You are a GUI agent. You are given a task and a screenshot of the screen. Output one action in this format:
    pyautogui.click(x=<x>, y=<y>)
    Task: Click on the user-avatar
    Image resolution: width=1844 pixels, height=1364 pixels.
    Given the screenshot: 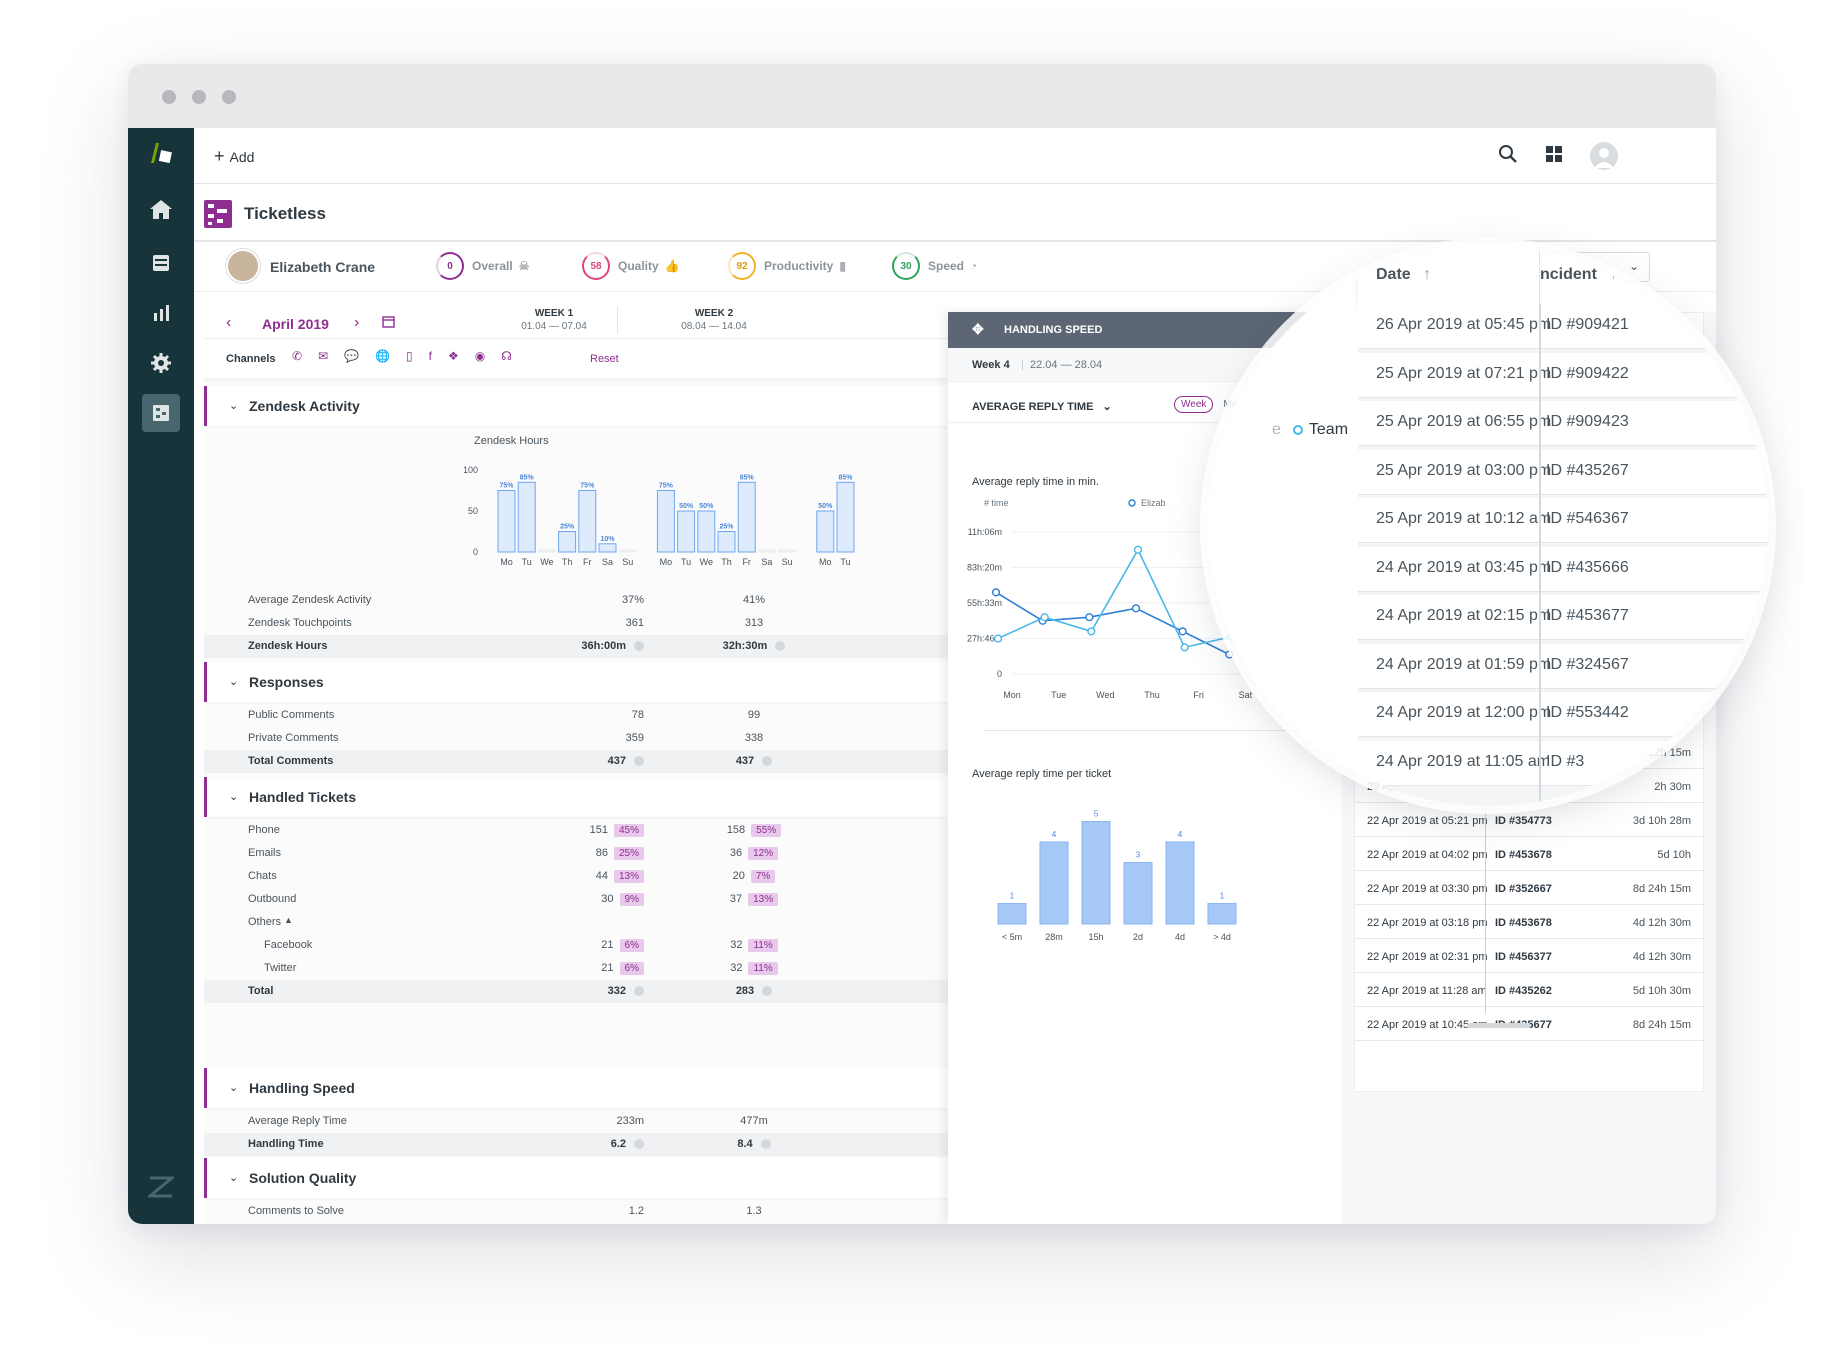 What is the action you would take?
    pyautogui.click(x=1604, y=156)
    